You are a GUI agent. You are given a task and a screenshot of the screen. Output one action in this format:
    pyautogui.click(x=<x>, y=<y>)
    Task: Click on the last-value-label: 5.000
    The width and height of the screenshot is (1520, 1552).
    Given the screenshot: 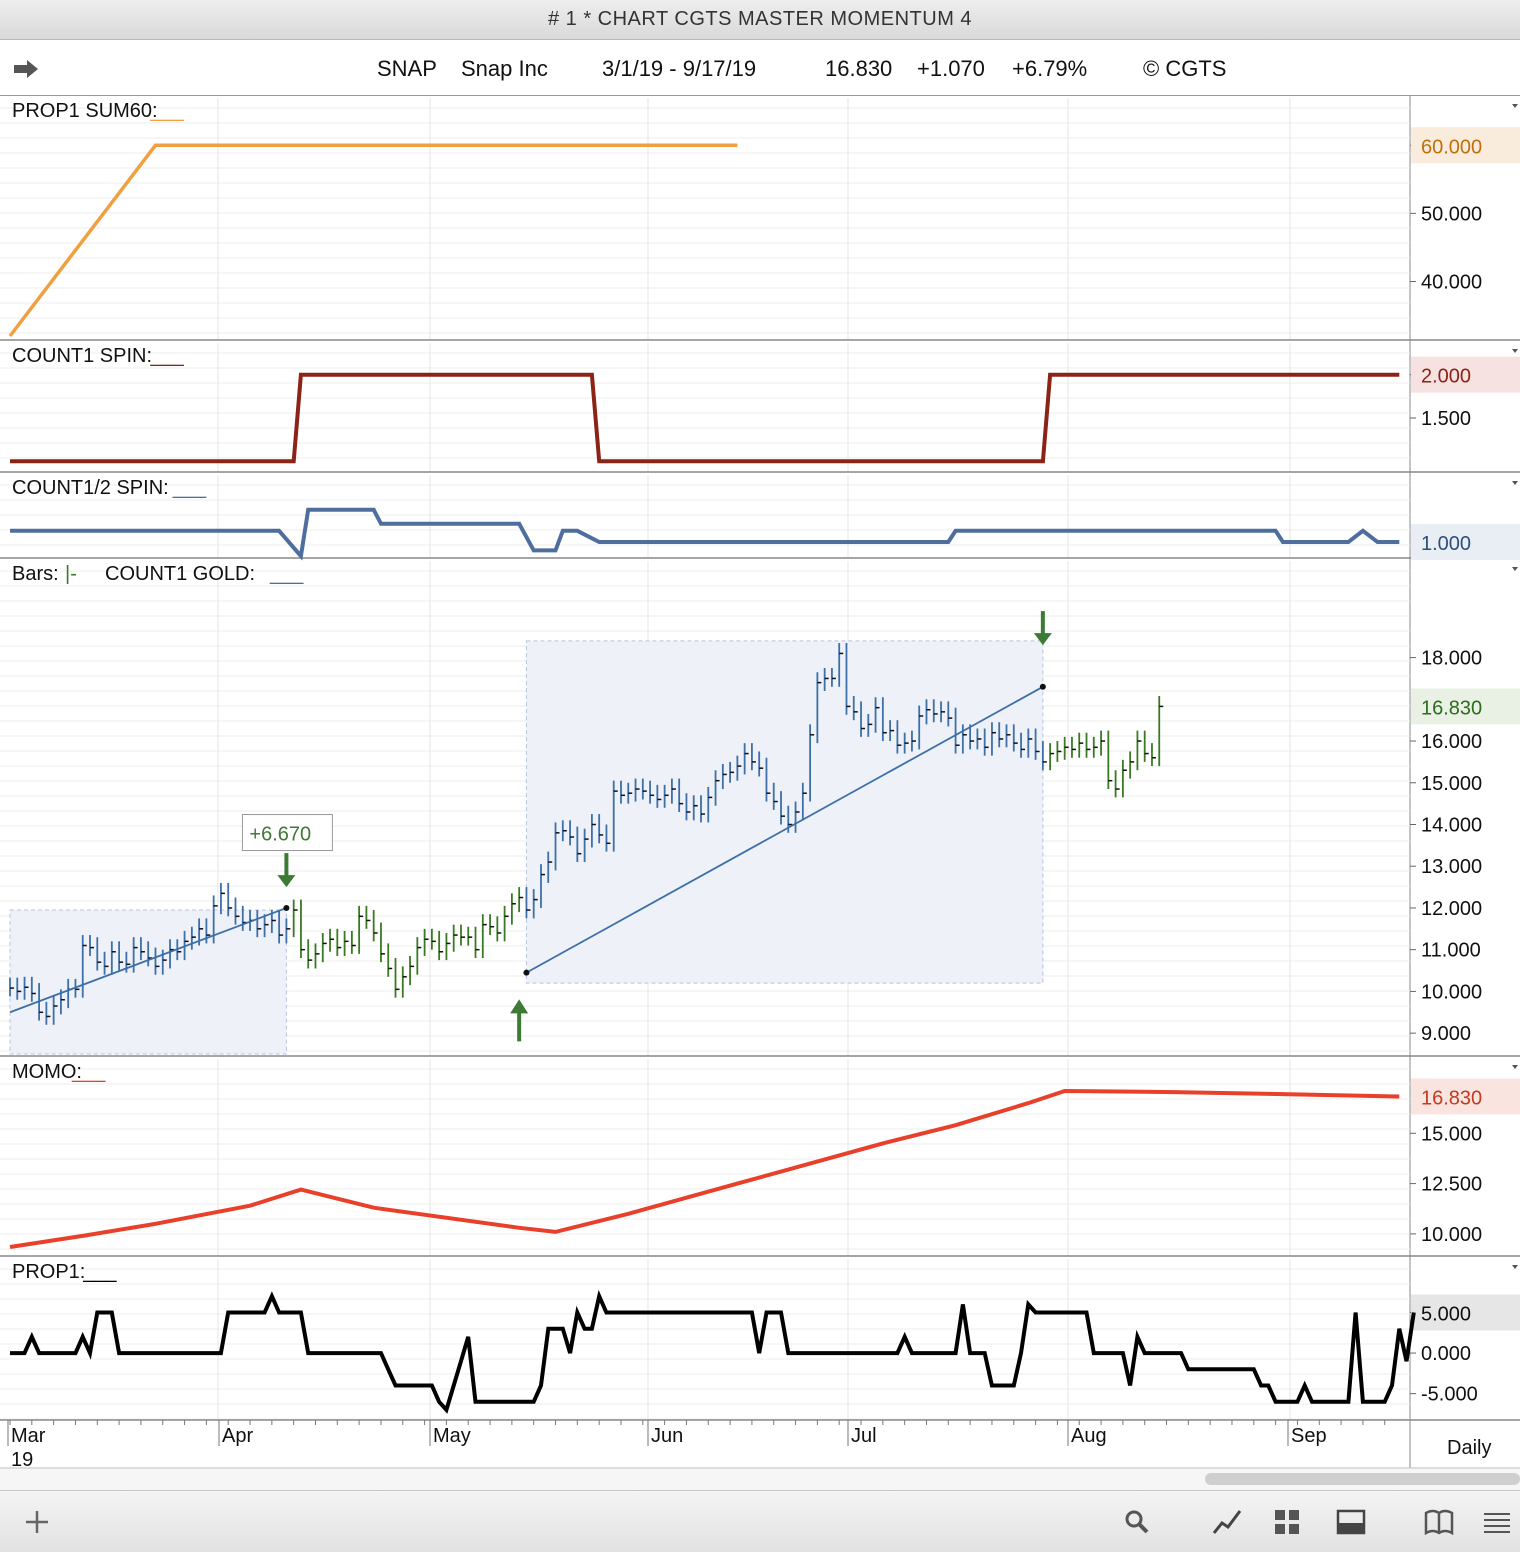 What is the action you would take?
    pyautogui.click(x=1446, y=1314)
    